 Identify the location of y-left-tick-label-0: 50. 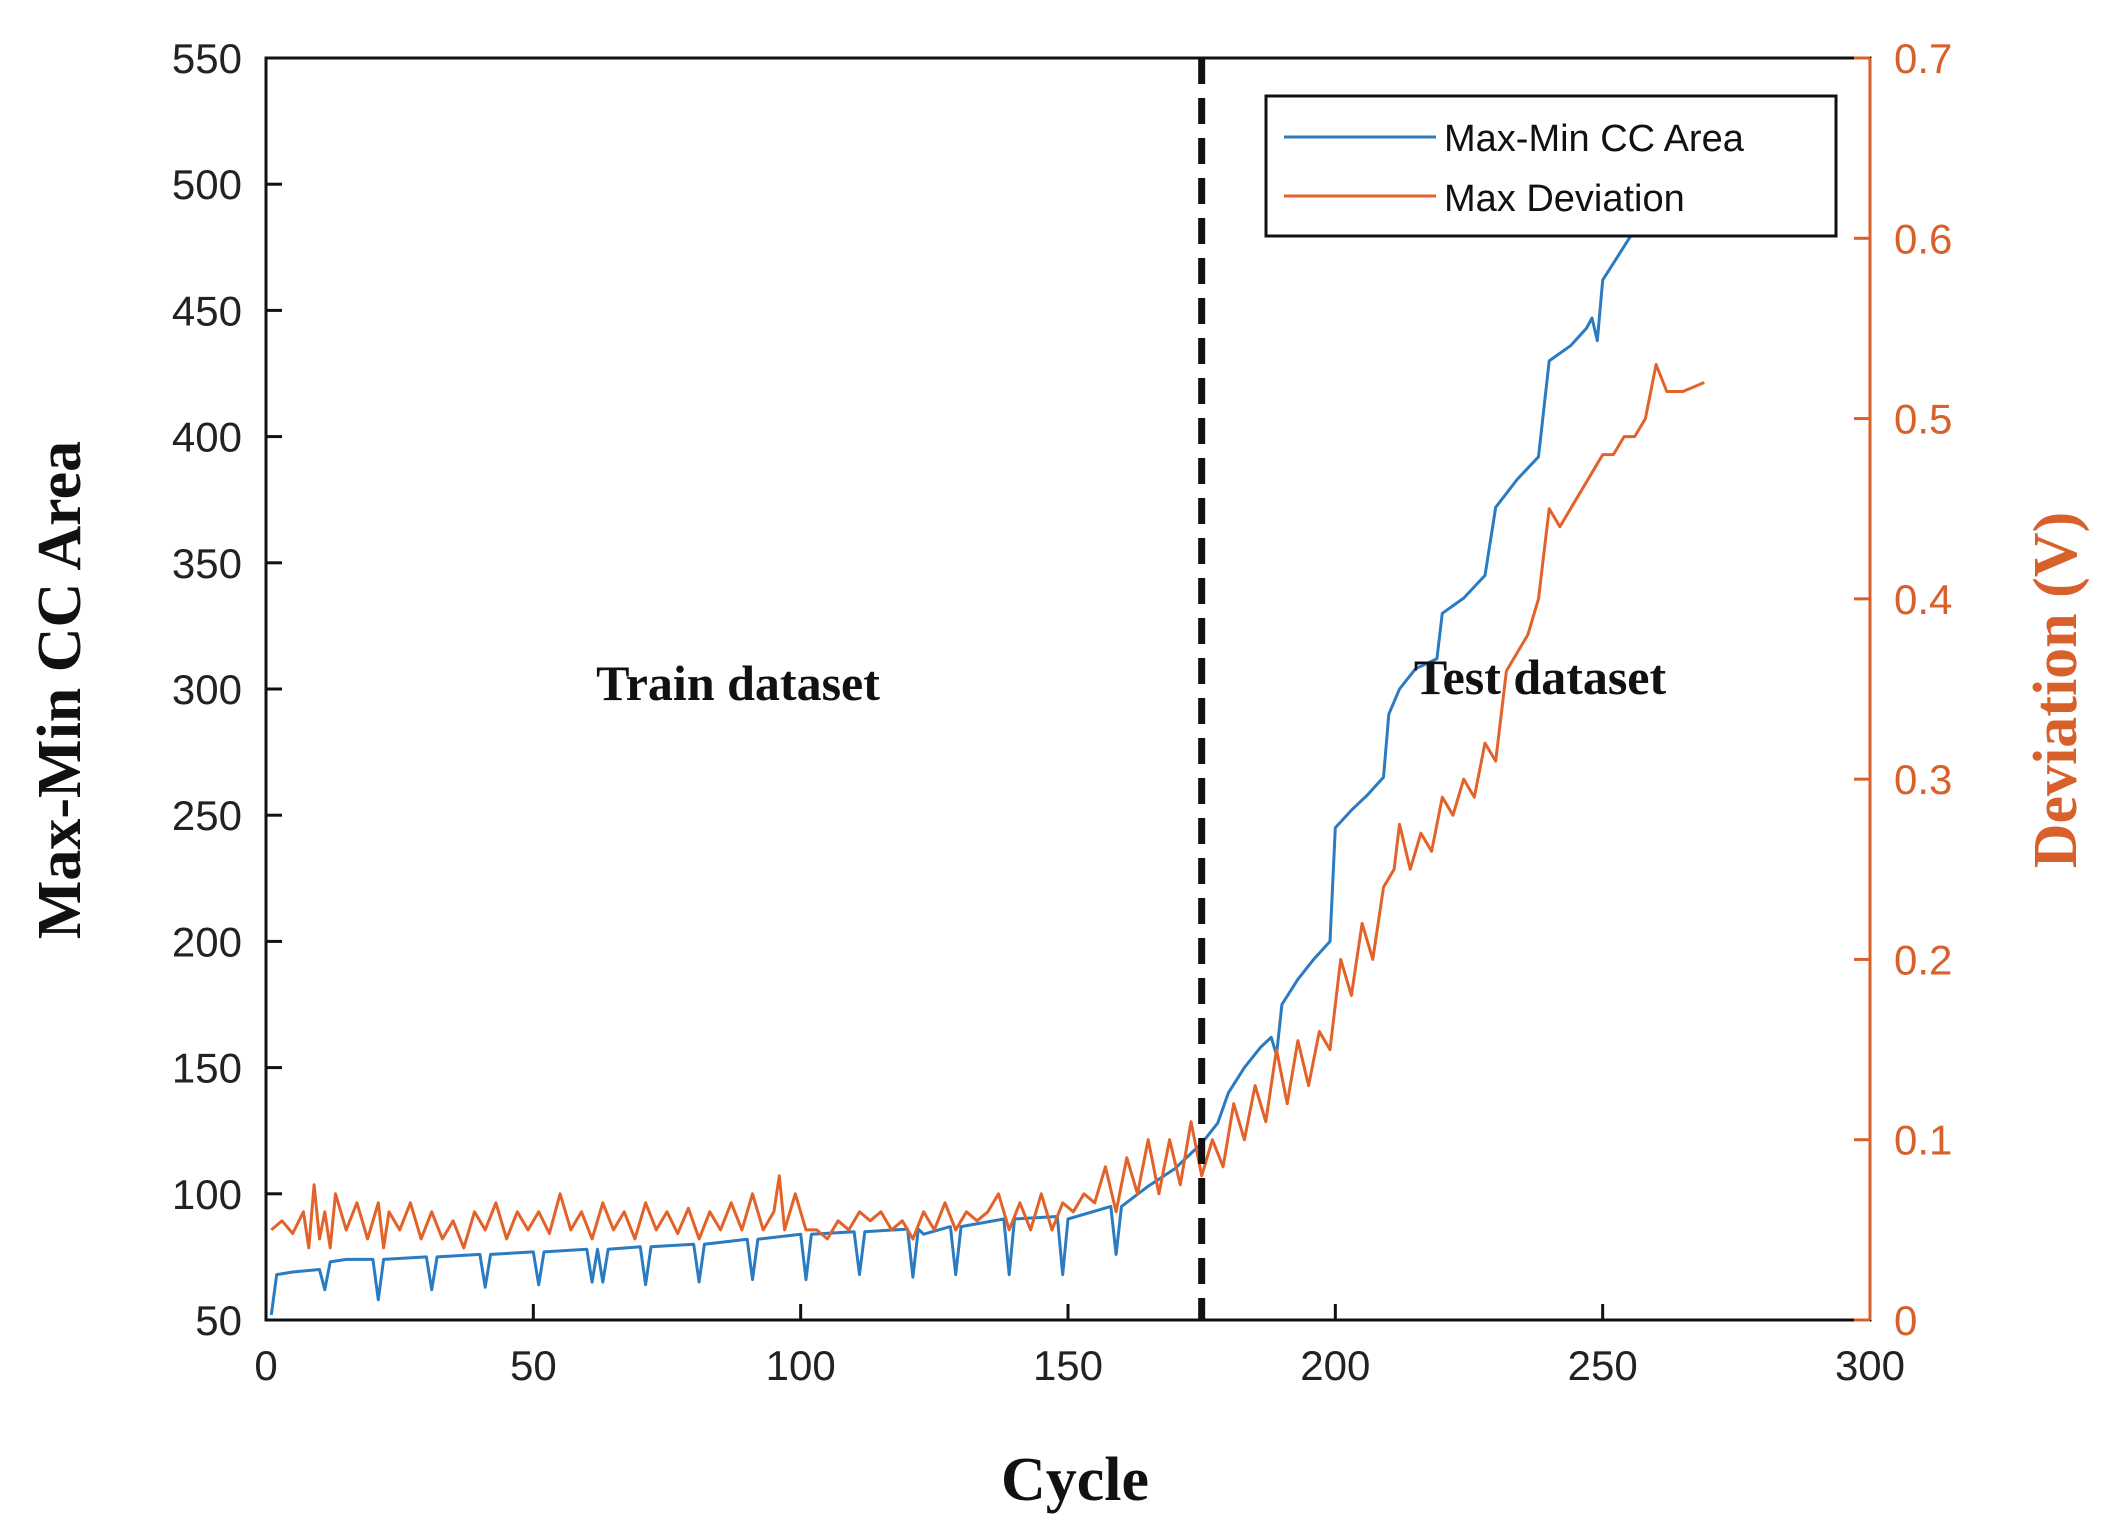
(218, 1320).